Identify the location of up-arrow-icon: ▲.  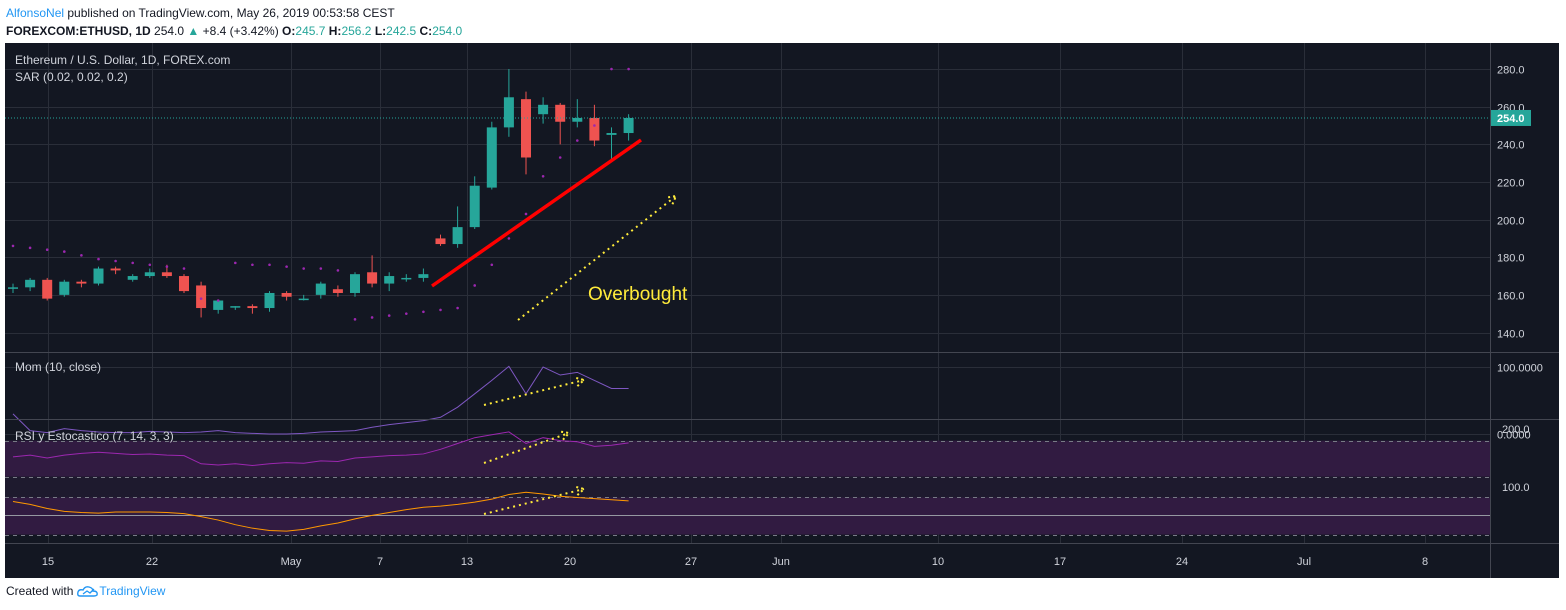
(193, 31).